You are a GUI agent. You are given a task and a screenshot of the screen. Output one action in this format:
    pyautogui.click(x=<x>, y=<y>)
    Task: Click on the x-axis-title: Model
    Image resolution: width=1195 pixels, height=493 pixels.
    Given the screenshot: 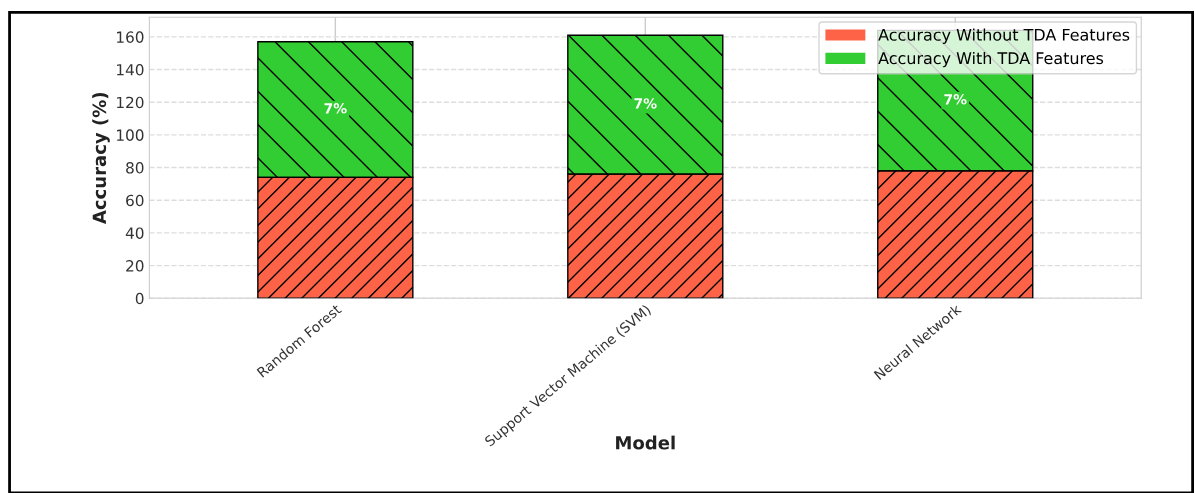 What is the action you would take?
    pyautogui.click(x=645, y=442)
    